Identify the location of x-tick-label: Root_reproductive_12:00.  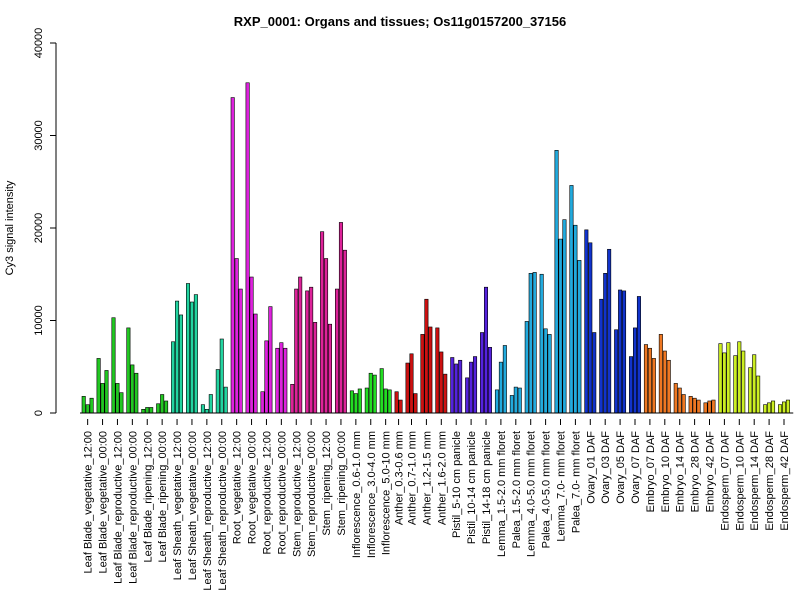
(267, 493).